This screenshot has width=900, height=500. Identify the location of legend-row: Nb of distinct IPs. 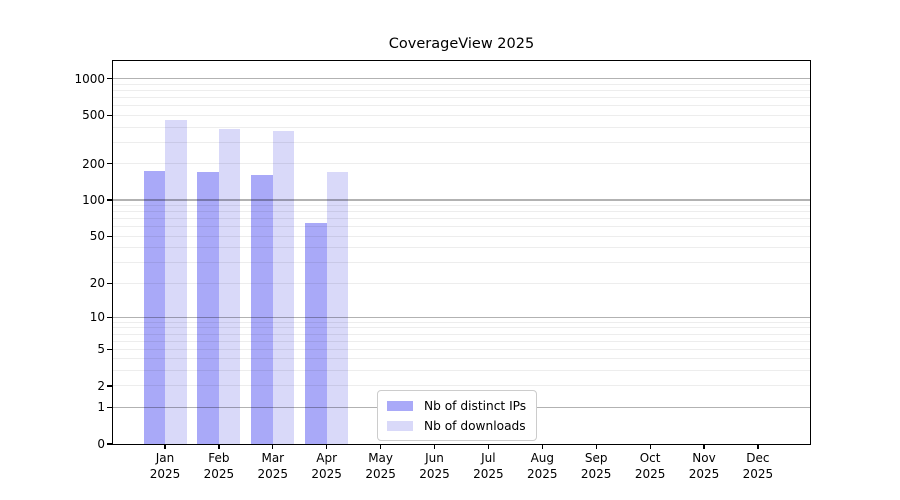
(456, 405).